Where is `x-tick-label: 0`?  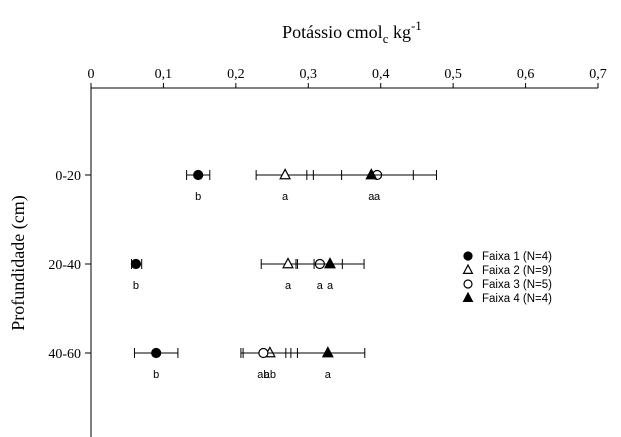
x-tick-label: 0 is located at coordinates (91, 74).